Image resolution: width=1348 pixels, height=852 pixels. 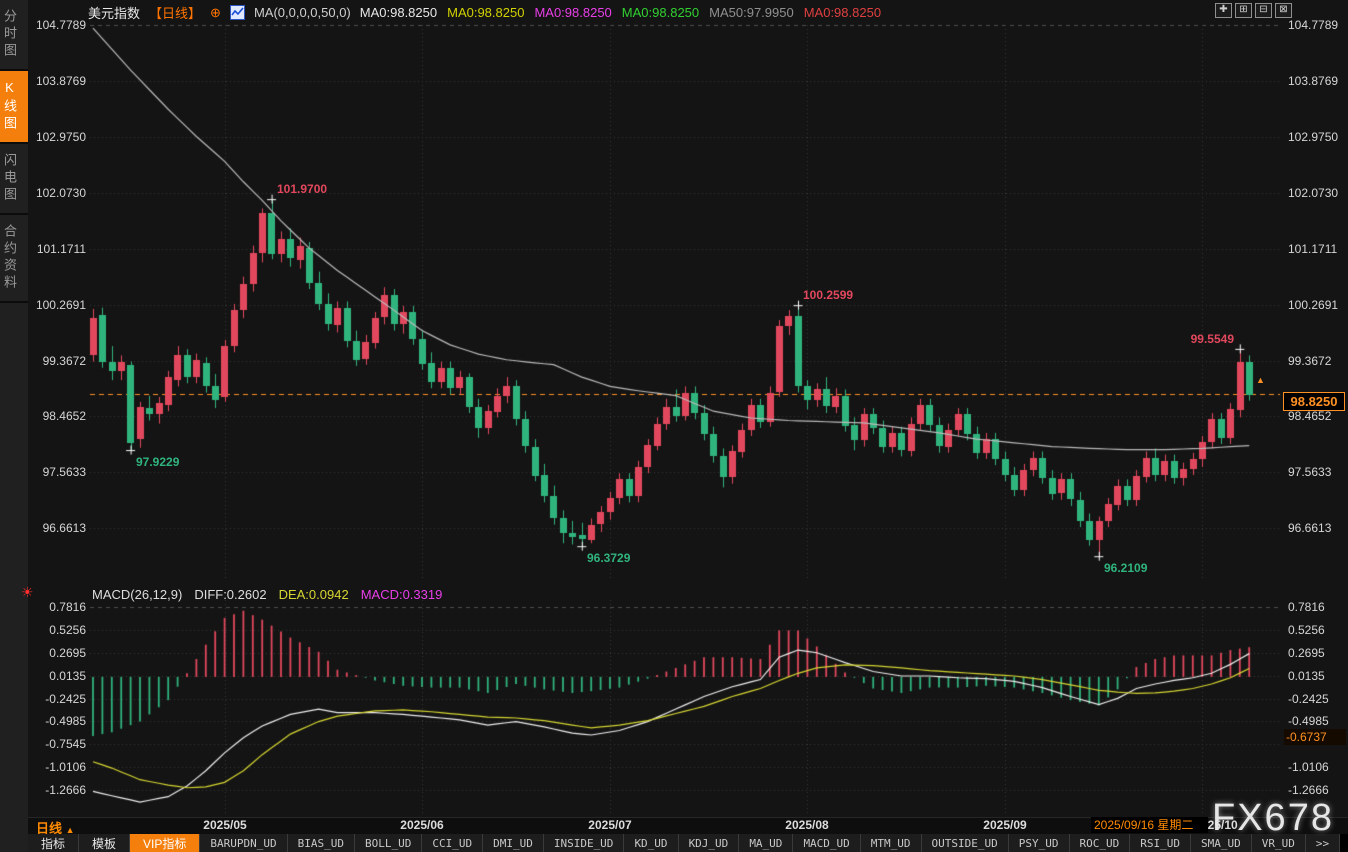 I want to click on date-axis-label: 2025/08, so click(x=807, y=825).